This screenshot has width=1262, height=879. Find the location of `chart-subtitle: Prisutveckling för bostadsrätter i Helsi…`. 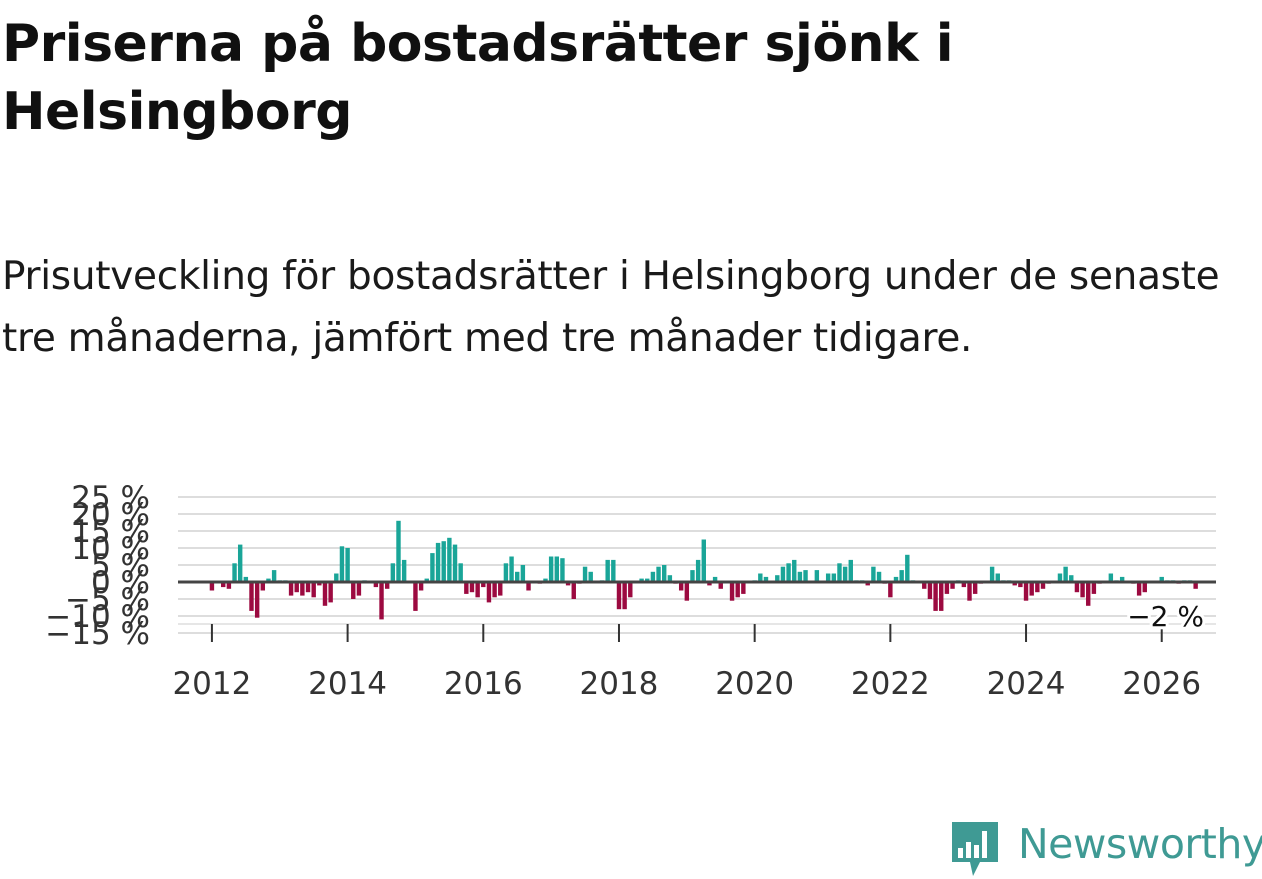

chart-subtitle: Prisutveckling för bostadsrätter i Helsi… is located at coordinates (611, 307).